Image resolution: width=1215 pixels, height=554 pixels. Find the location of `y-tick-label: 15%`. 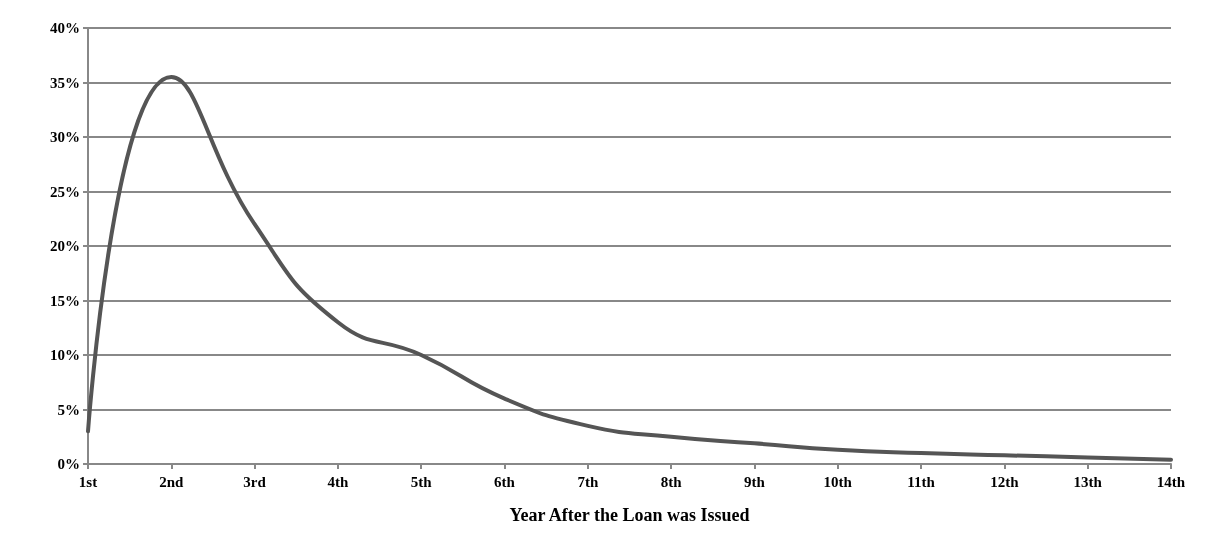

y-tick-label: 15% is located at coordinates (65, 300).